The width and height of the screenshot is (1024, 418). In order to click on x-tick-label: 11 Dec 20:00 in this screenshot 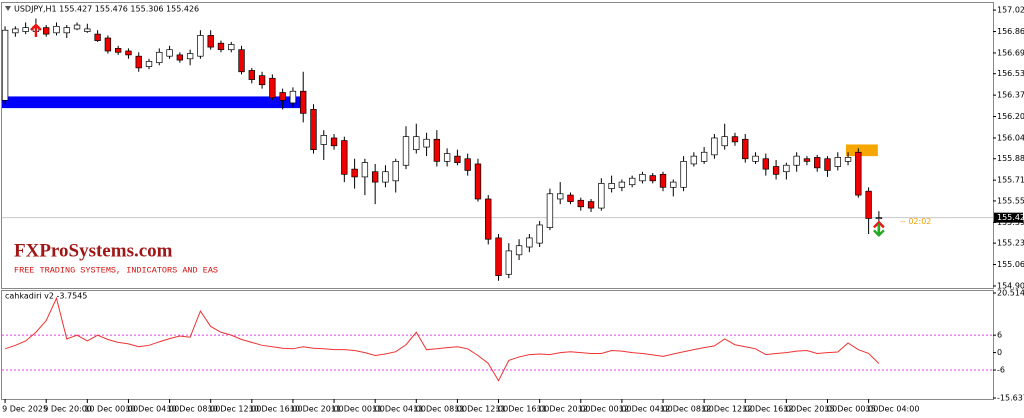, I will do `click(564, 409)`.